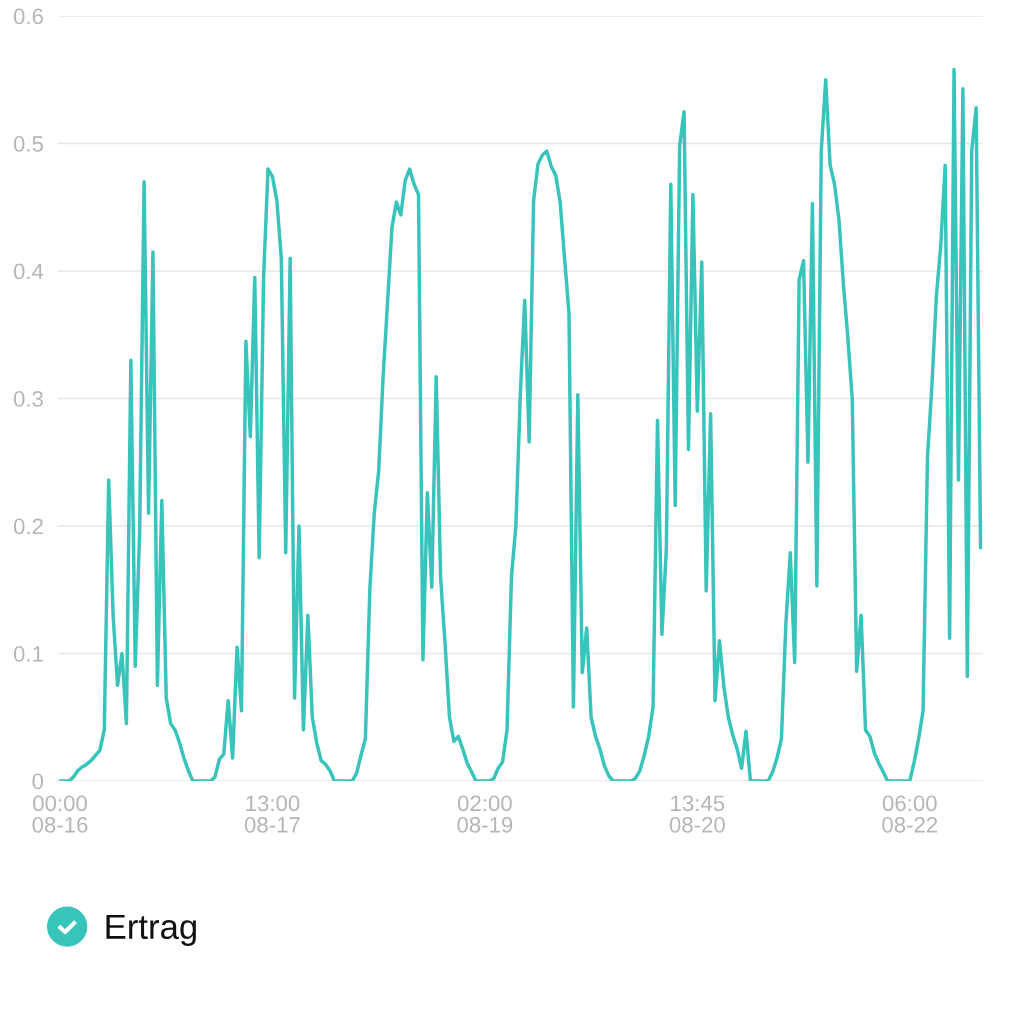 The image size is (1024, 1024). What do you see at coordinates (28, 16) in the screenshot?
I see `y-tick-label: 0.6` at bounding box center [28, 16].